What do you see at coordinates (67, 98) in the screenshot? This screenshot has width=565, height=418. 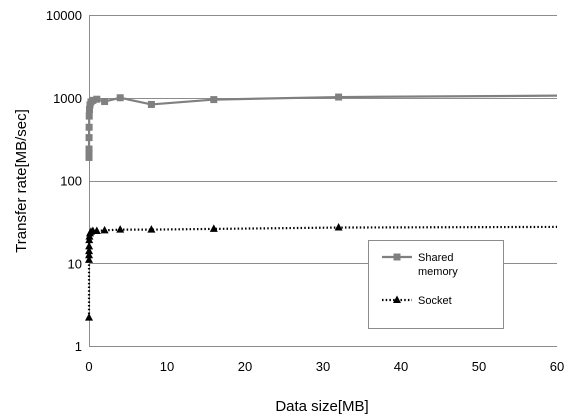 I see `y-tick-label-1000: 1000` at bounding box center [67, 98].